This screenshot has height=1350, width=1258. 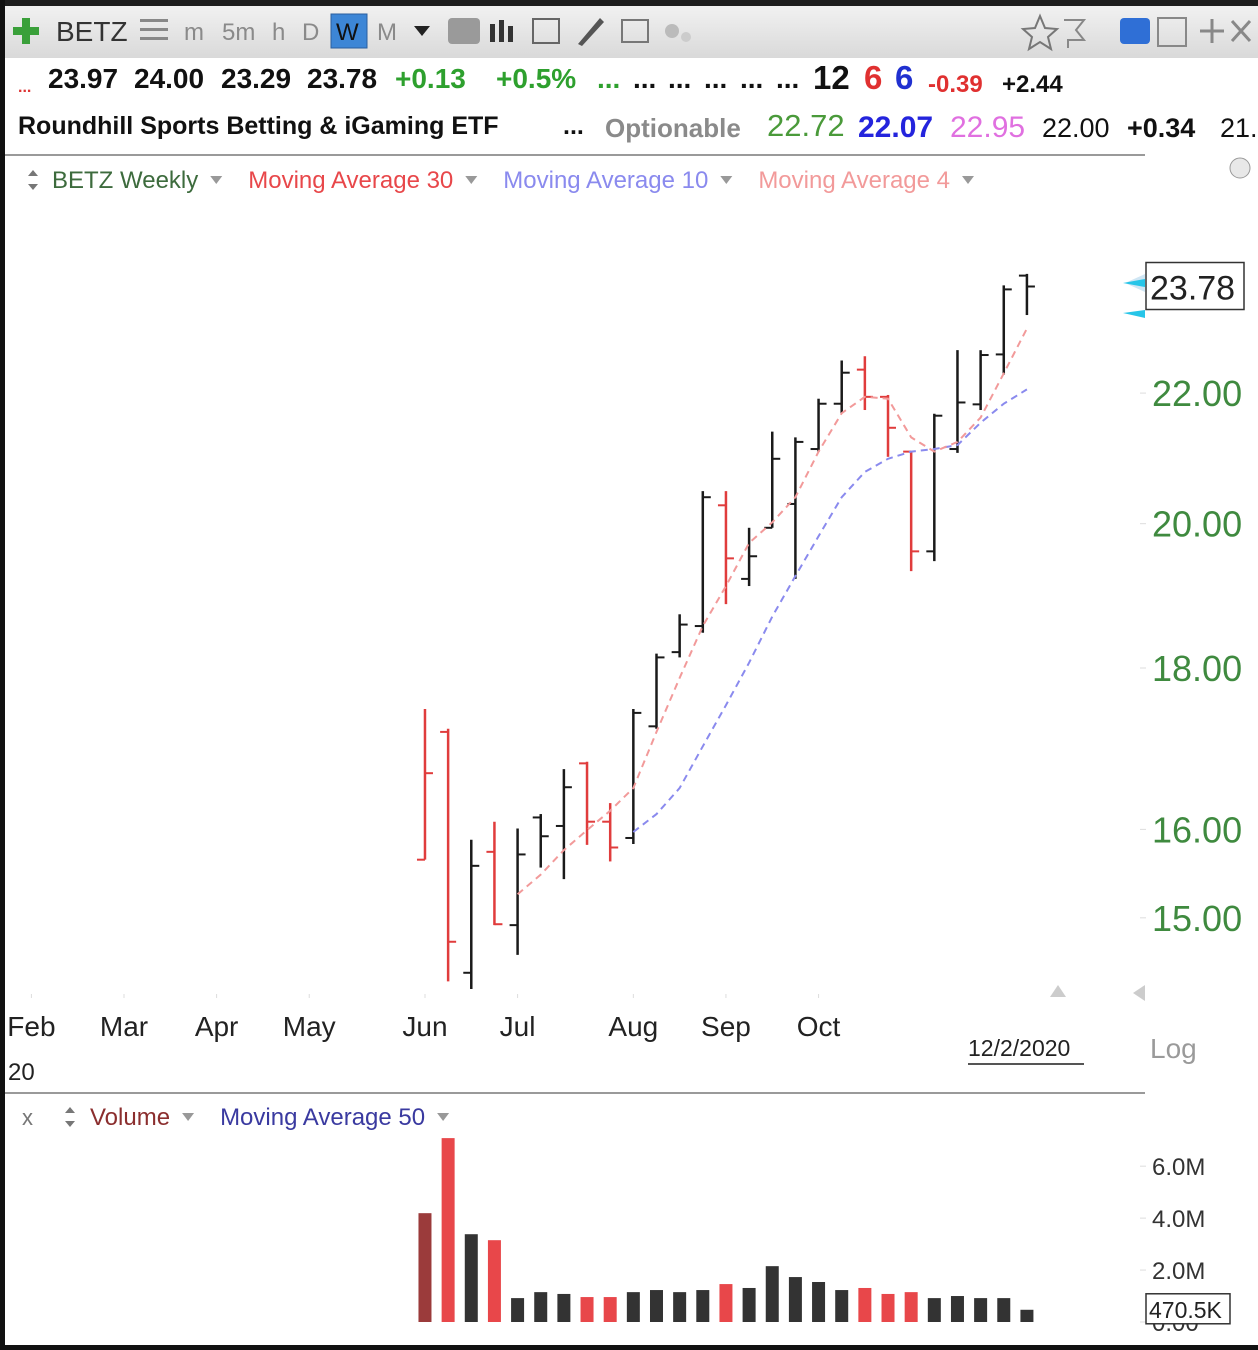 I want to click on value-label: 470.5K, so click(x=1186, y=1310).